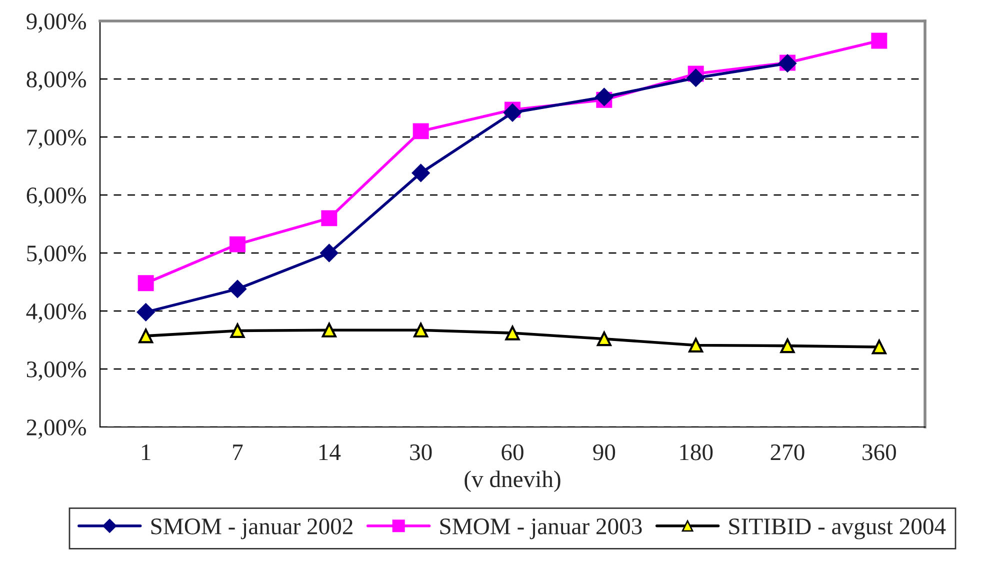 This screenshot has height=574, width=982. Describe the element at coordinates (56, 255) in the screenshot. I see `y-tick-label: 5,00%` at that location.